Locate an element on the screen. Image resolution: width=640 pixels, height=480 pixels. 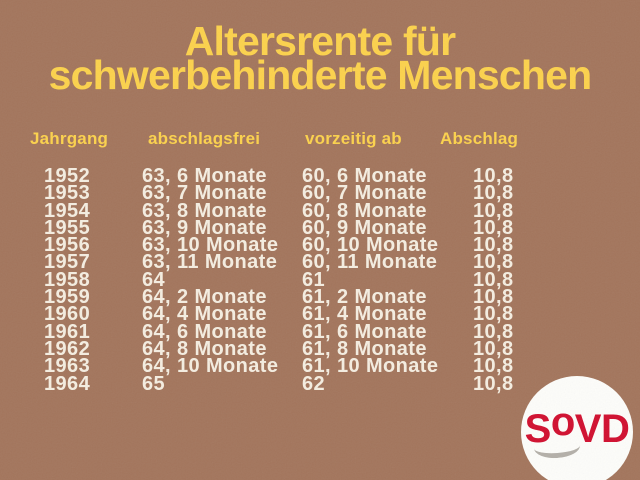
cell-vorzeitig-ab: 62 is located at coordinates (314, 383).